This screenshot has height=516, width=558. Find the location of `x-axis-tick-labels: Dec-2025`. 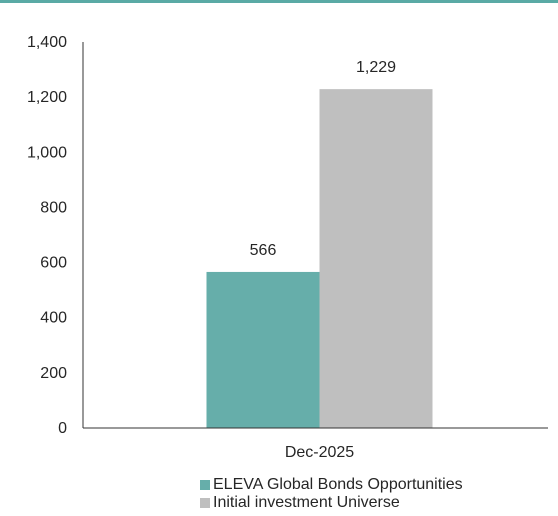

x-axis-tick-labels: Dec-2025 is located at coordinates (319, 452).